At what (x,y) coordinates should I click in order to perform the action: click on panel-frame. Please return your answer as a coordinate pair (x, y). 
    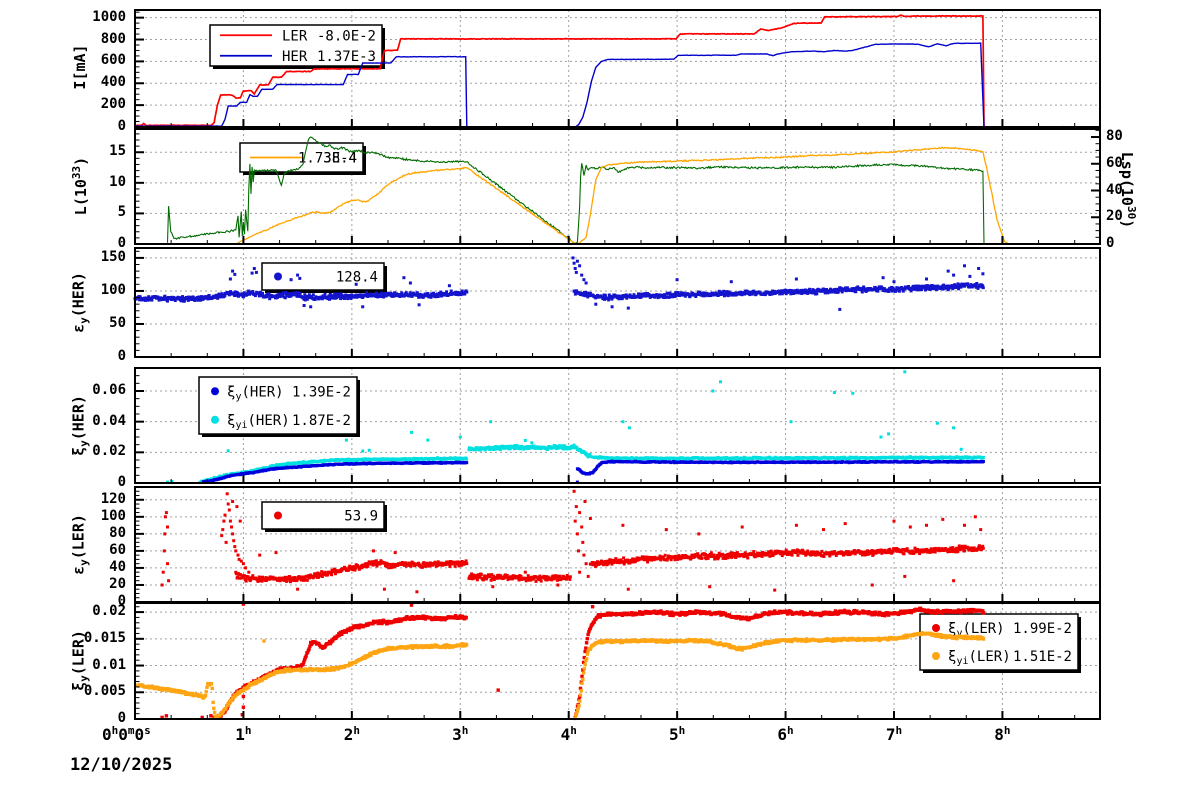
    Looking at the image, I should click on (617, 186).